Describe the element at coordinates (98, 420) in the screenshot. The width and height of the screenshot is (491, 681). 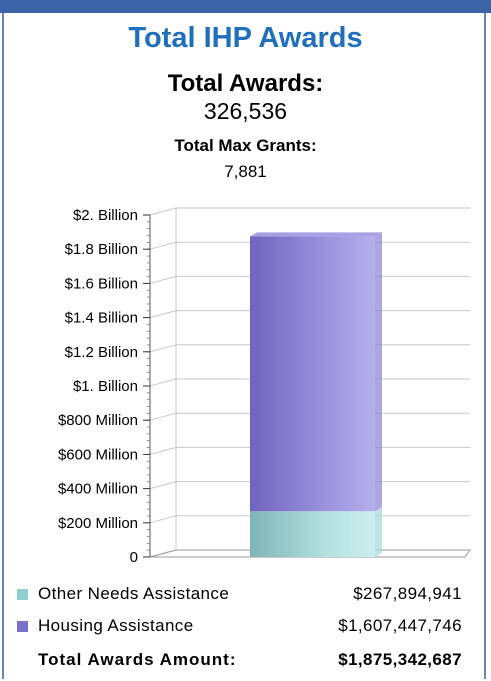
I see `y-tick-label-4: $800 Million` at that location.